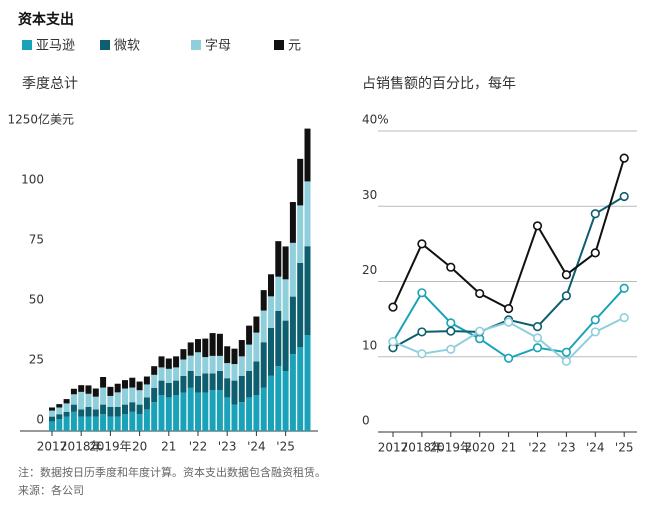  I want to click on x-tick-label: 2019年, so click(110, 447).